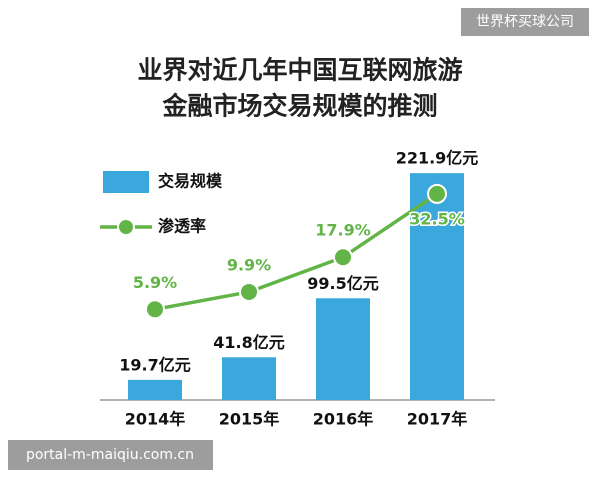  Describe the element at coordinates (155, 282) in the screenshot. I see `line-value-label: 5.9%` at that location.